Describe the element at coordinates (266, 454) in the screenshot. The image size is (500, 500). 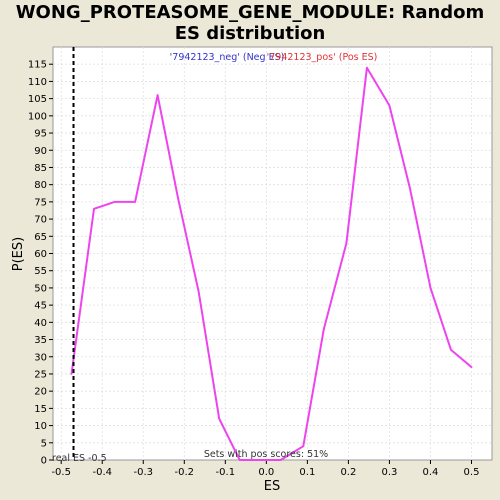
I see `pos-scores-annotation: Sets with pos scores: 51%` at that location.